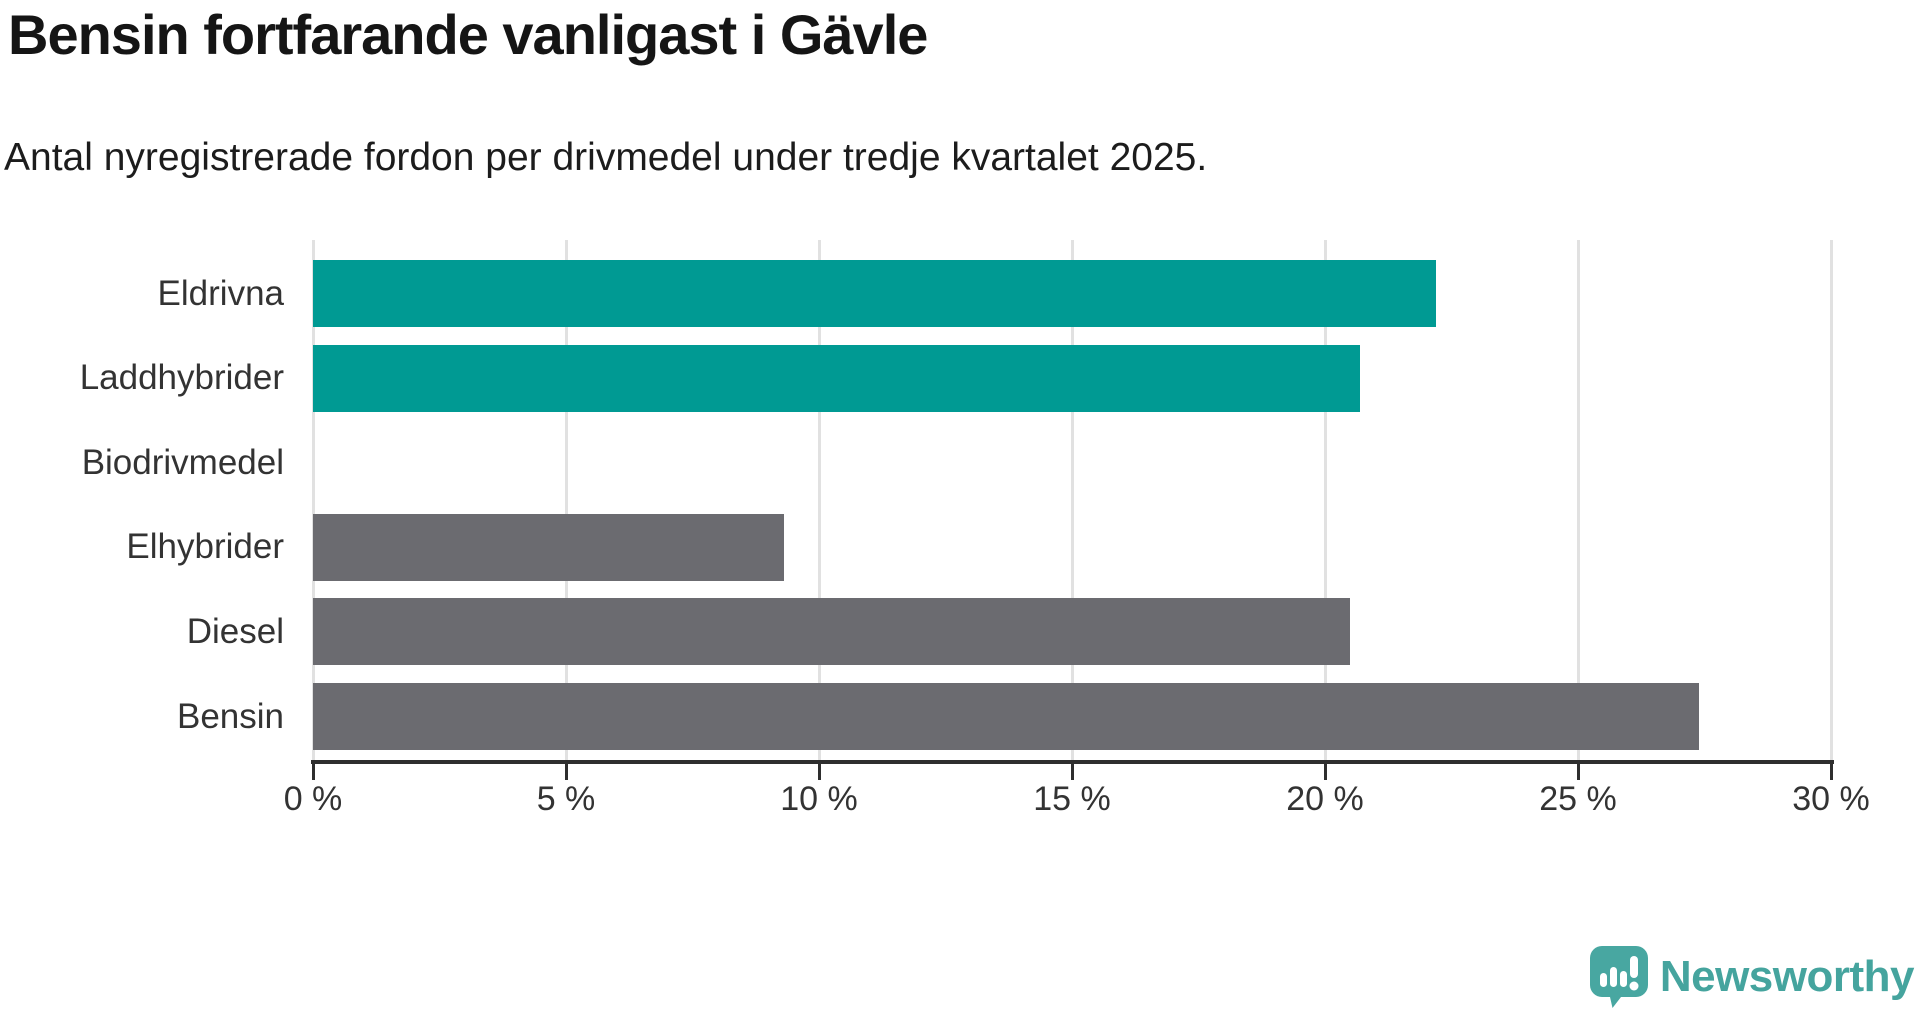 This screenshot has height=1010, width=1920. What do you see at coordinates (1325, 799) in the screenshot?
I see `x-axis-tick-label-20: 20 %` at bounding box center [1325, 799].